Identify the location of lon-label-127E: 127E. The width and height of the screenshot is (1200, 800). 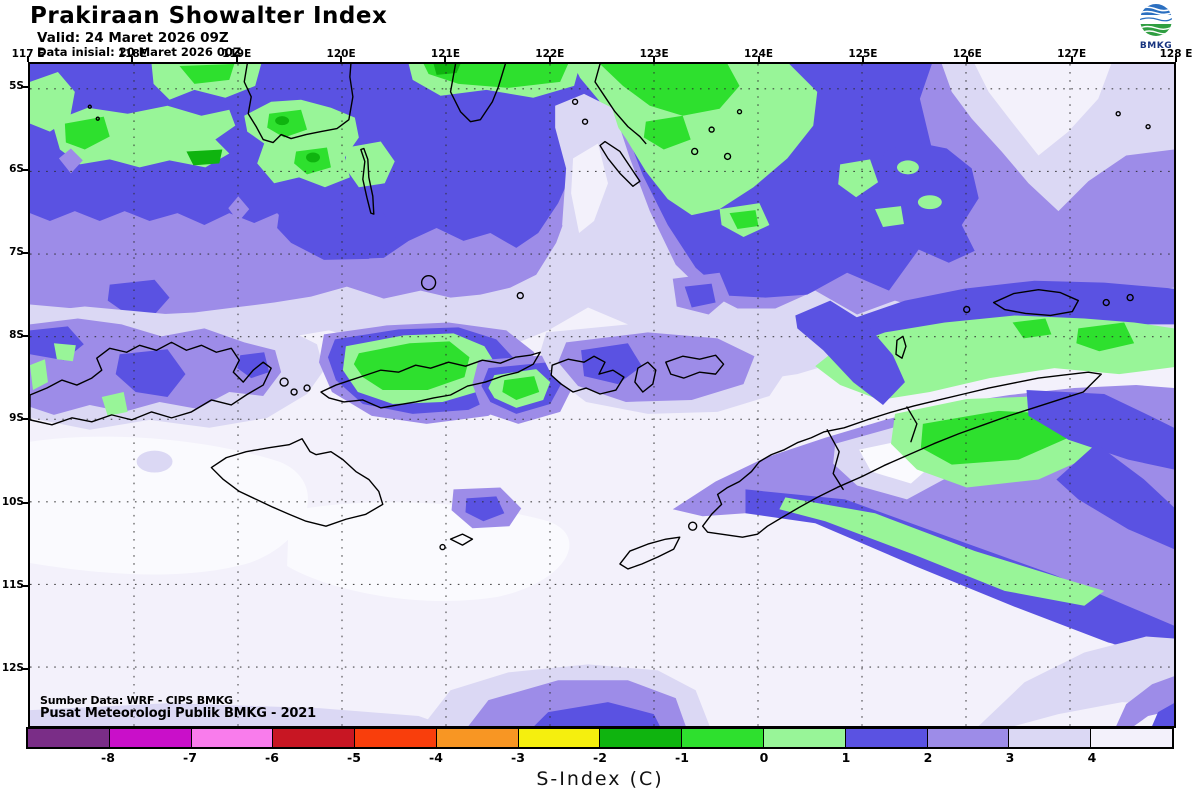
(1072, 54).